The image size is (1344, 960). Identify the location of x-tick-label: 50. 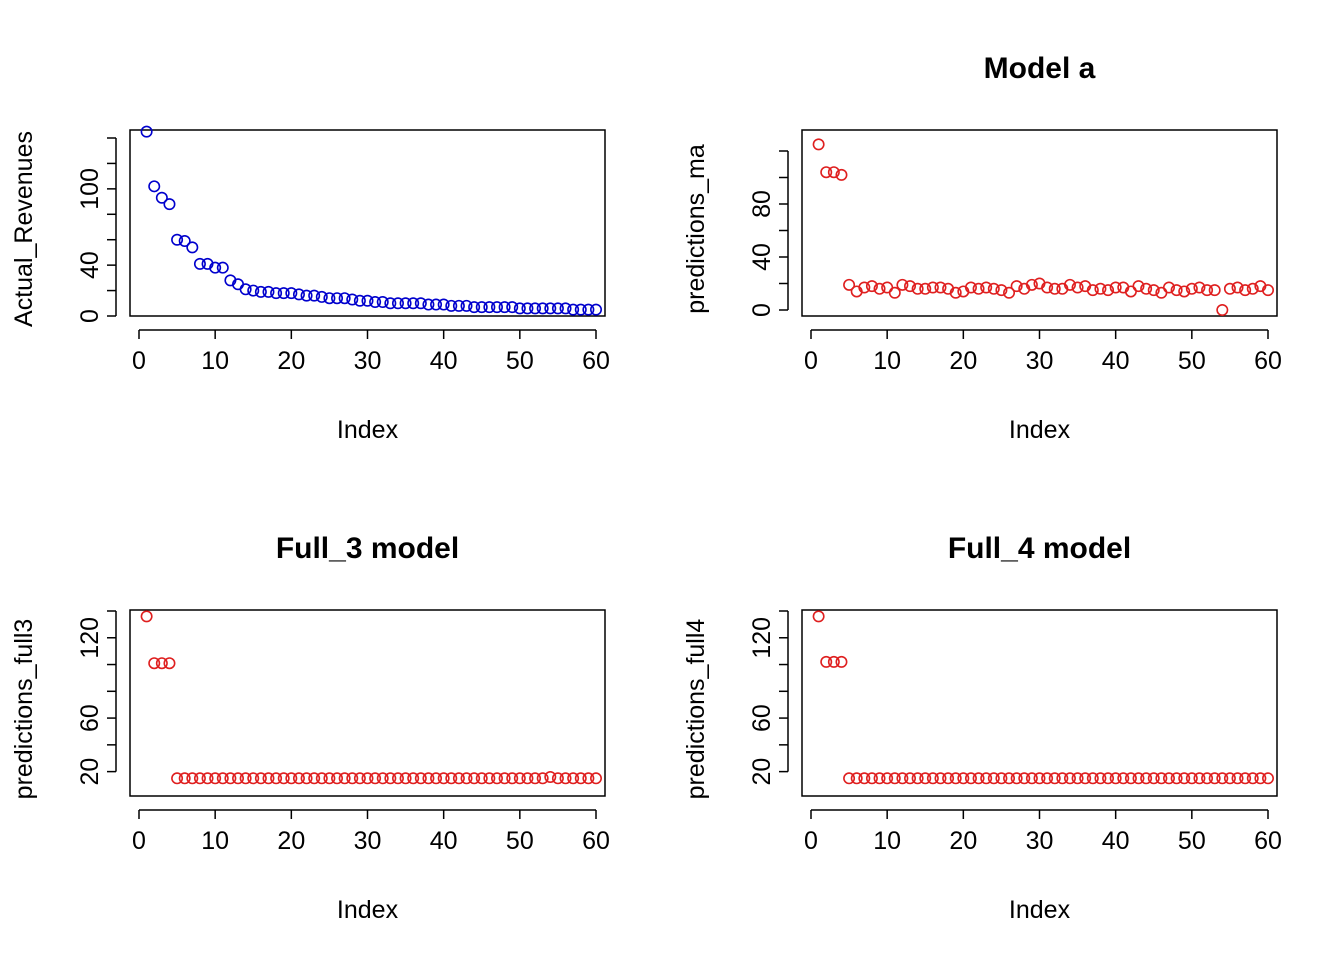
(520, 841).